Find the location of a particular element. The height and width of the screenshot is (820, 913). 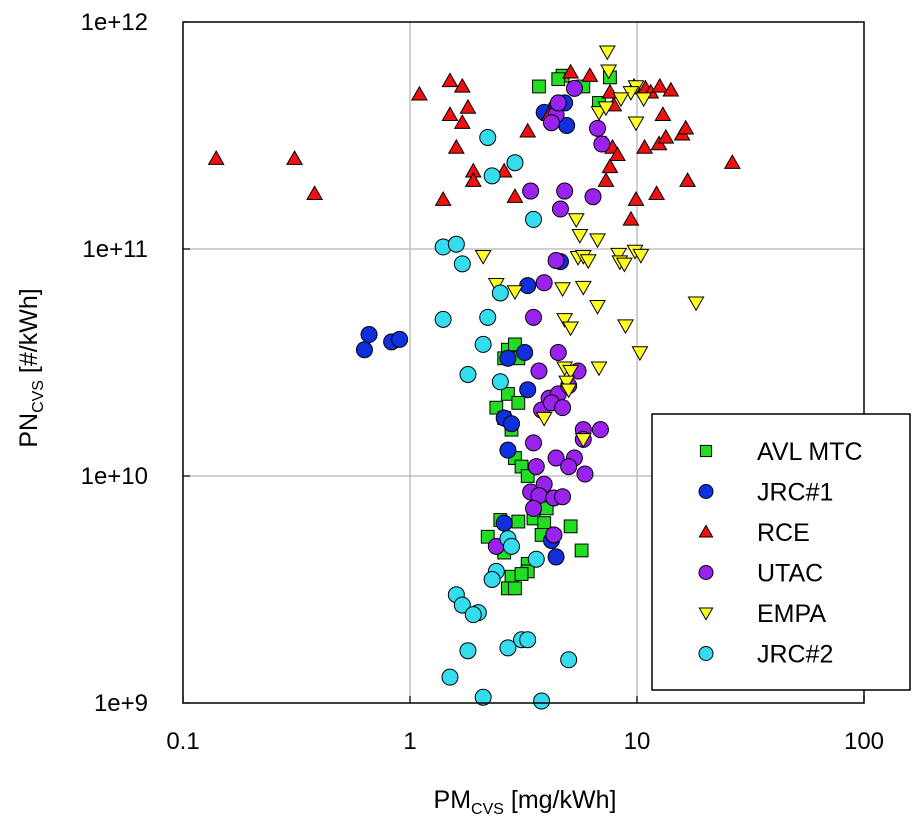

y-axis-title-main: PN is located at coordinates (29, 430).